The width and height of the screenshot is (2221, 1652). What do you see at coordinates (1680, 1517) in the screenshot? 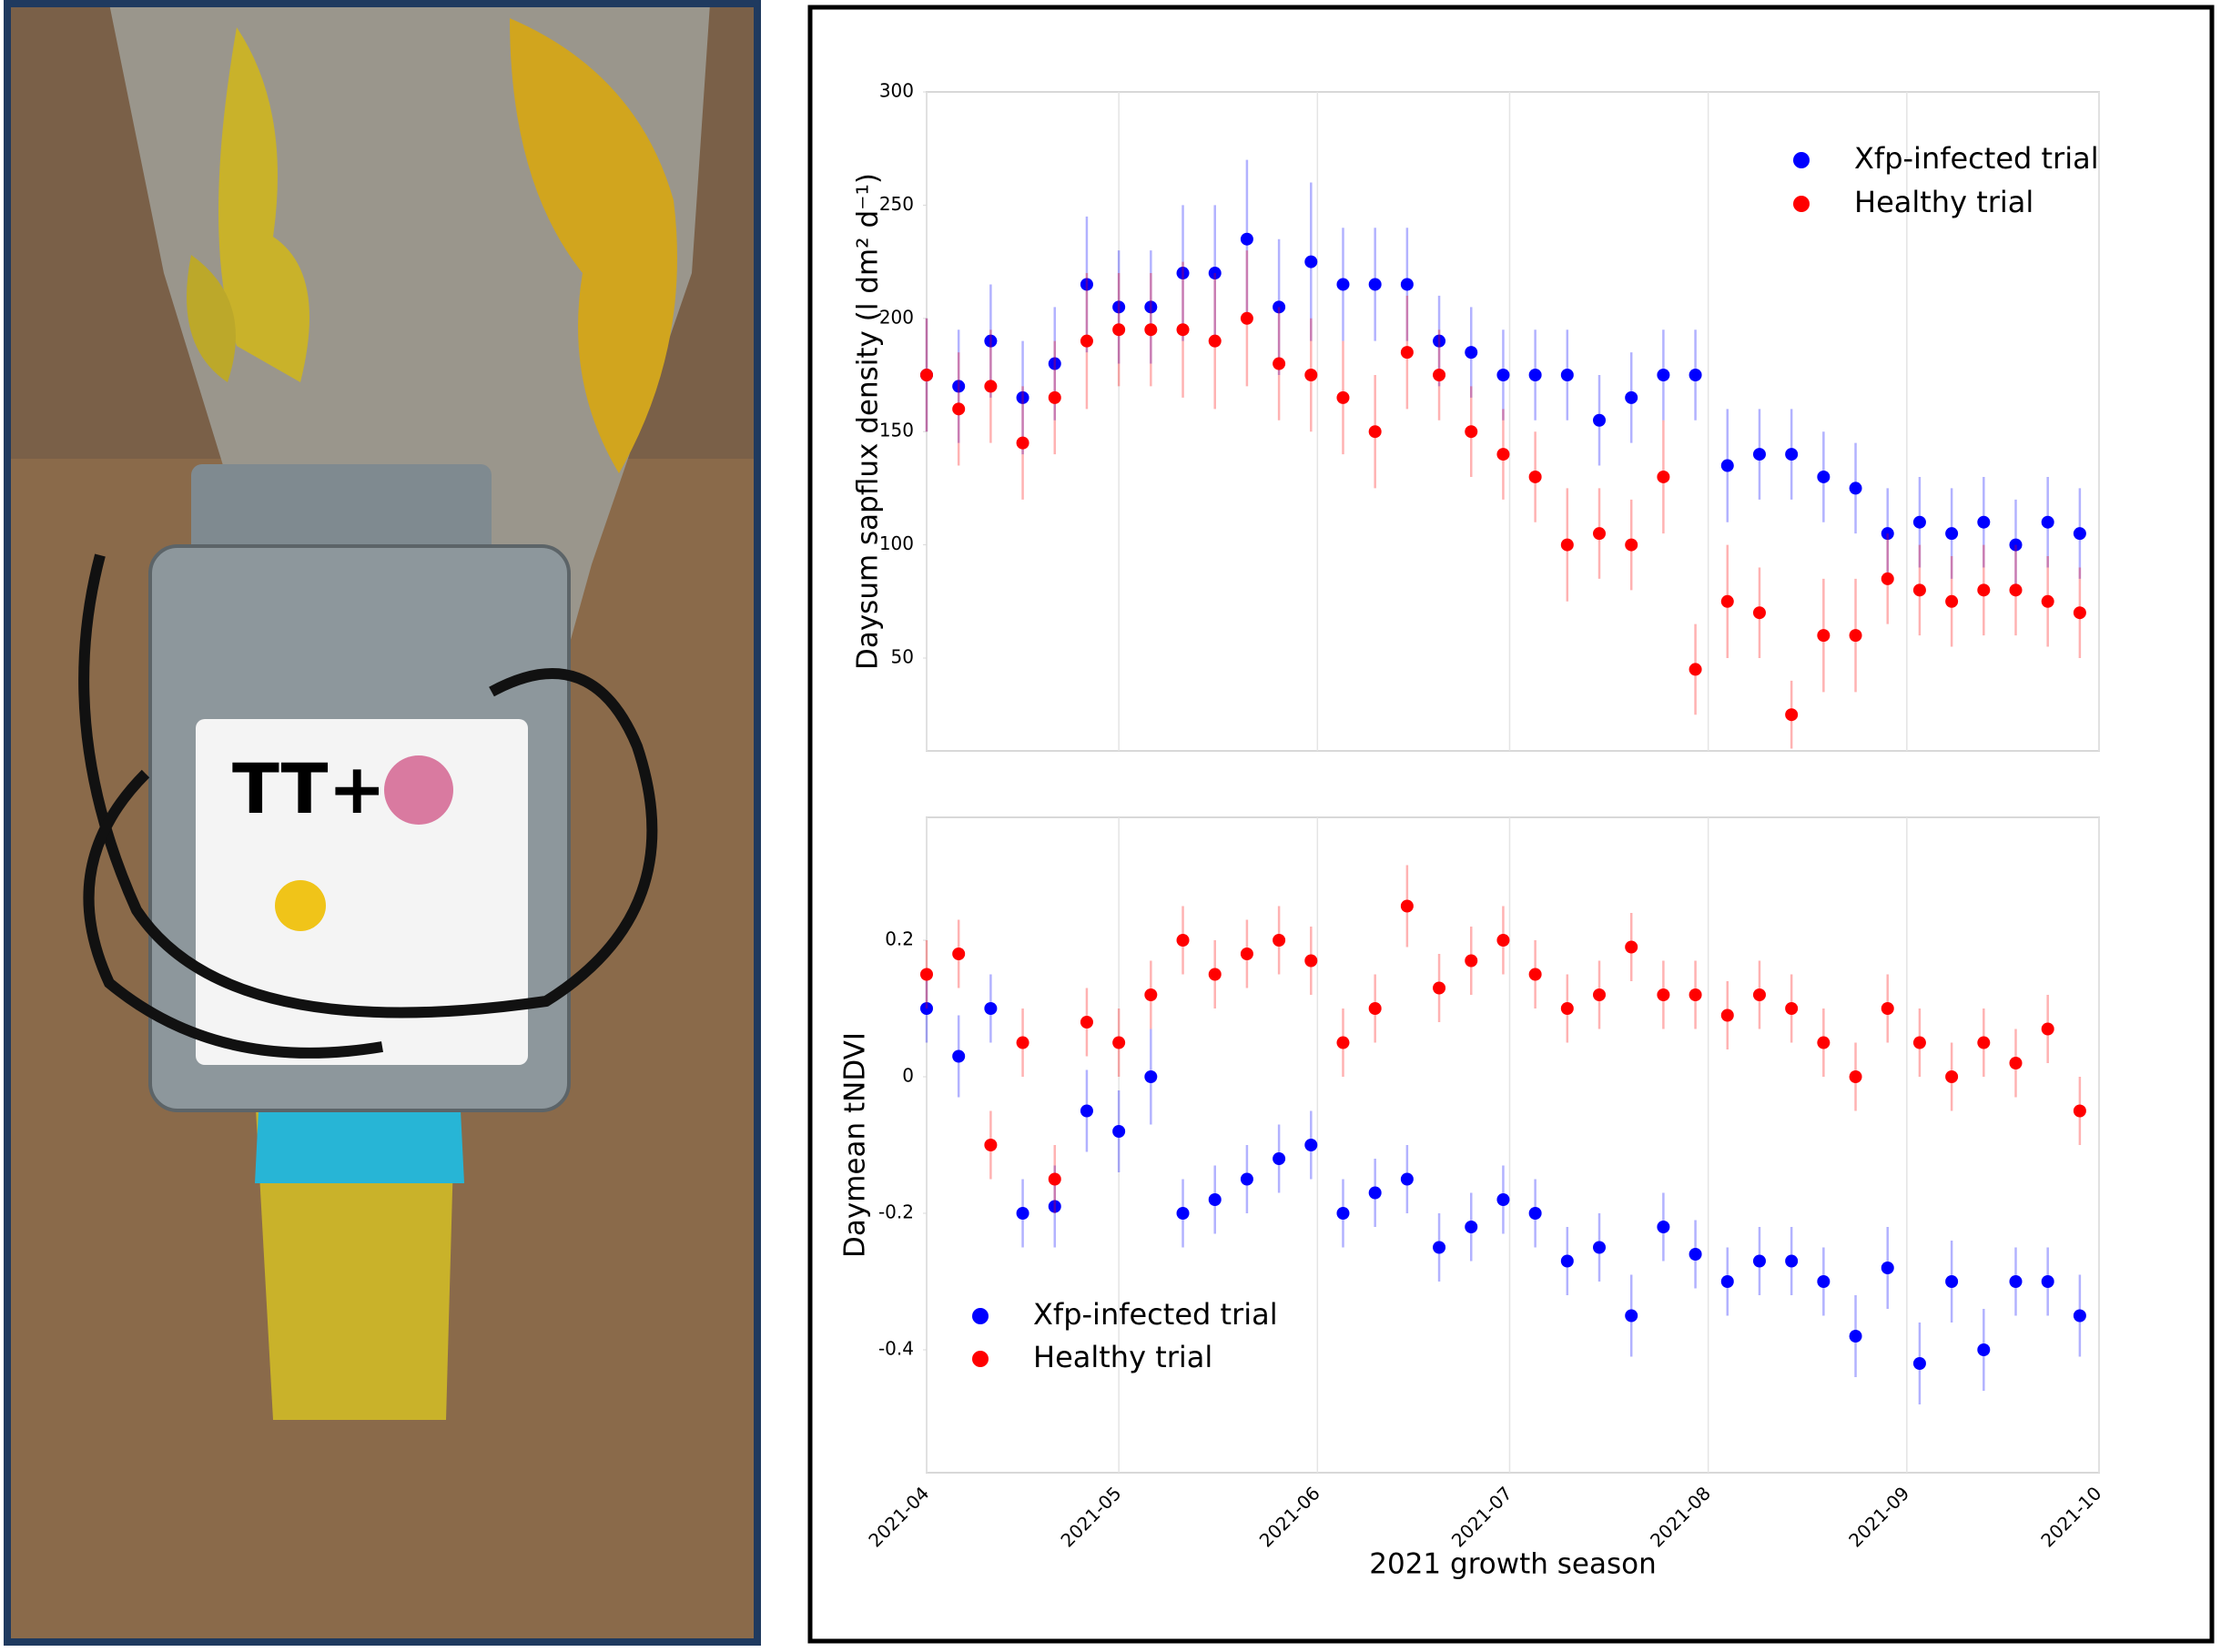
I see `x-tick-label: 2021-08` at bounding box center [1680, 1517].